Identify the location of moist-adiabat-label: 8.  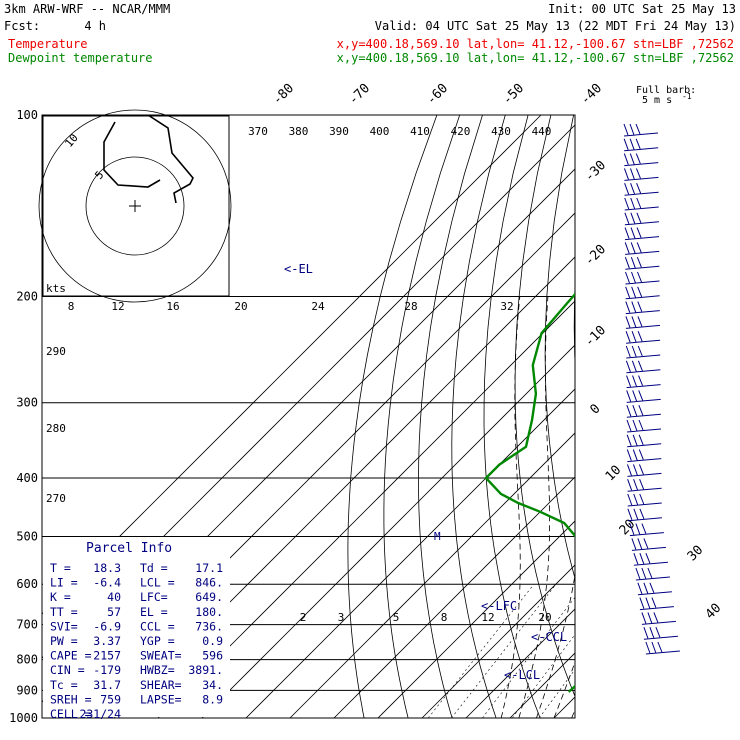
(71, 306).